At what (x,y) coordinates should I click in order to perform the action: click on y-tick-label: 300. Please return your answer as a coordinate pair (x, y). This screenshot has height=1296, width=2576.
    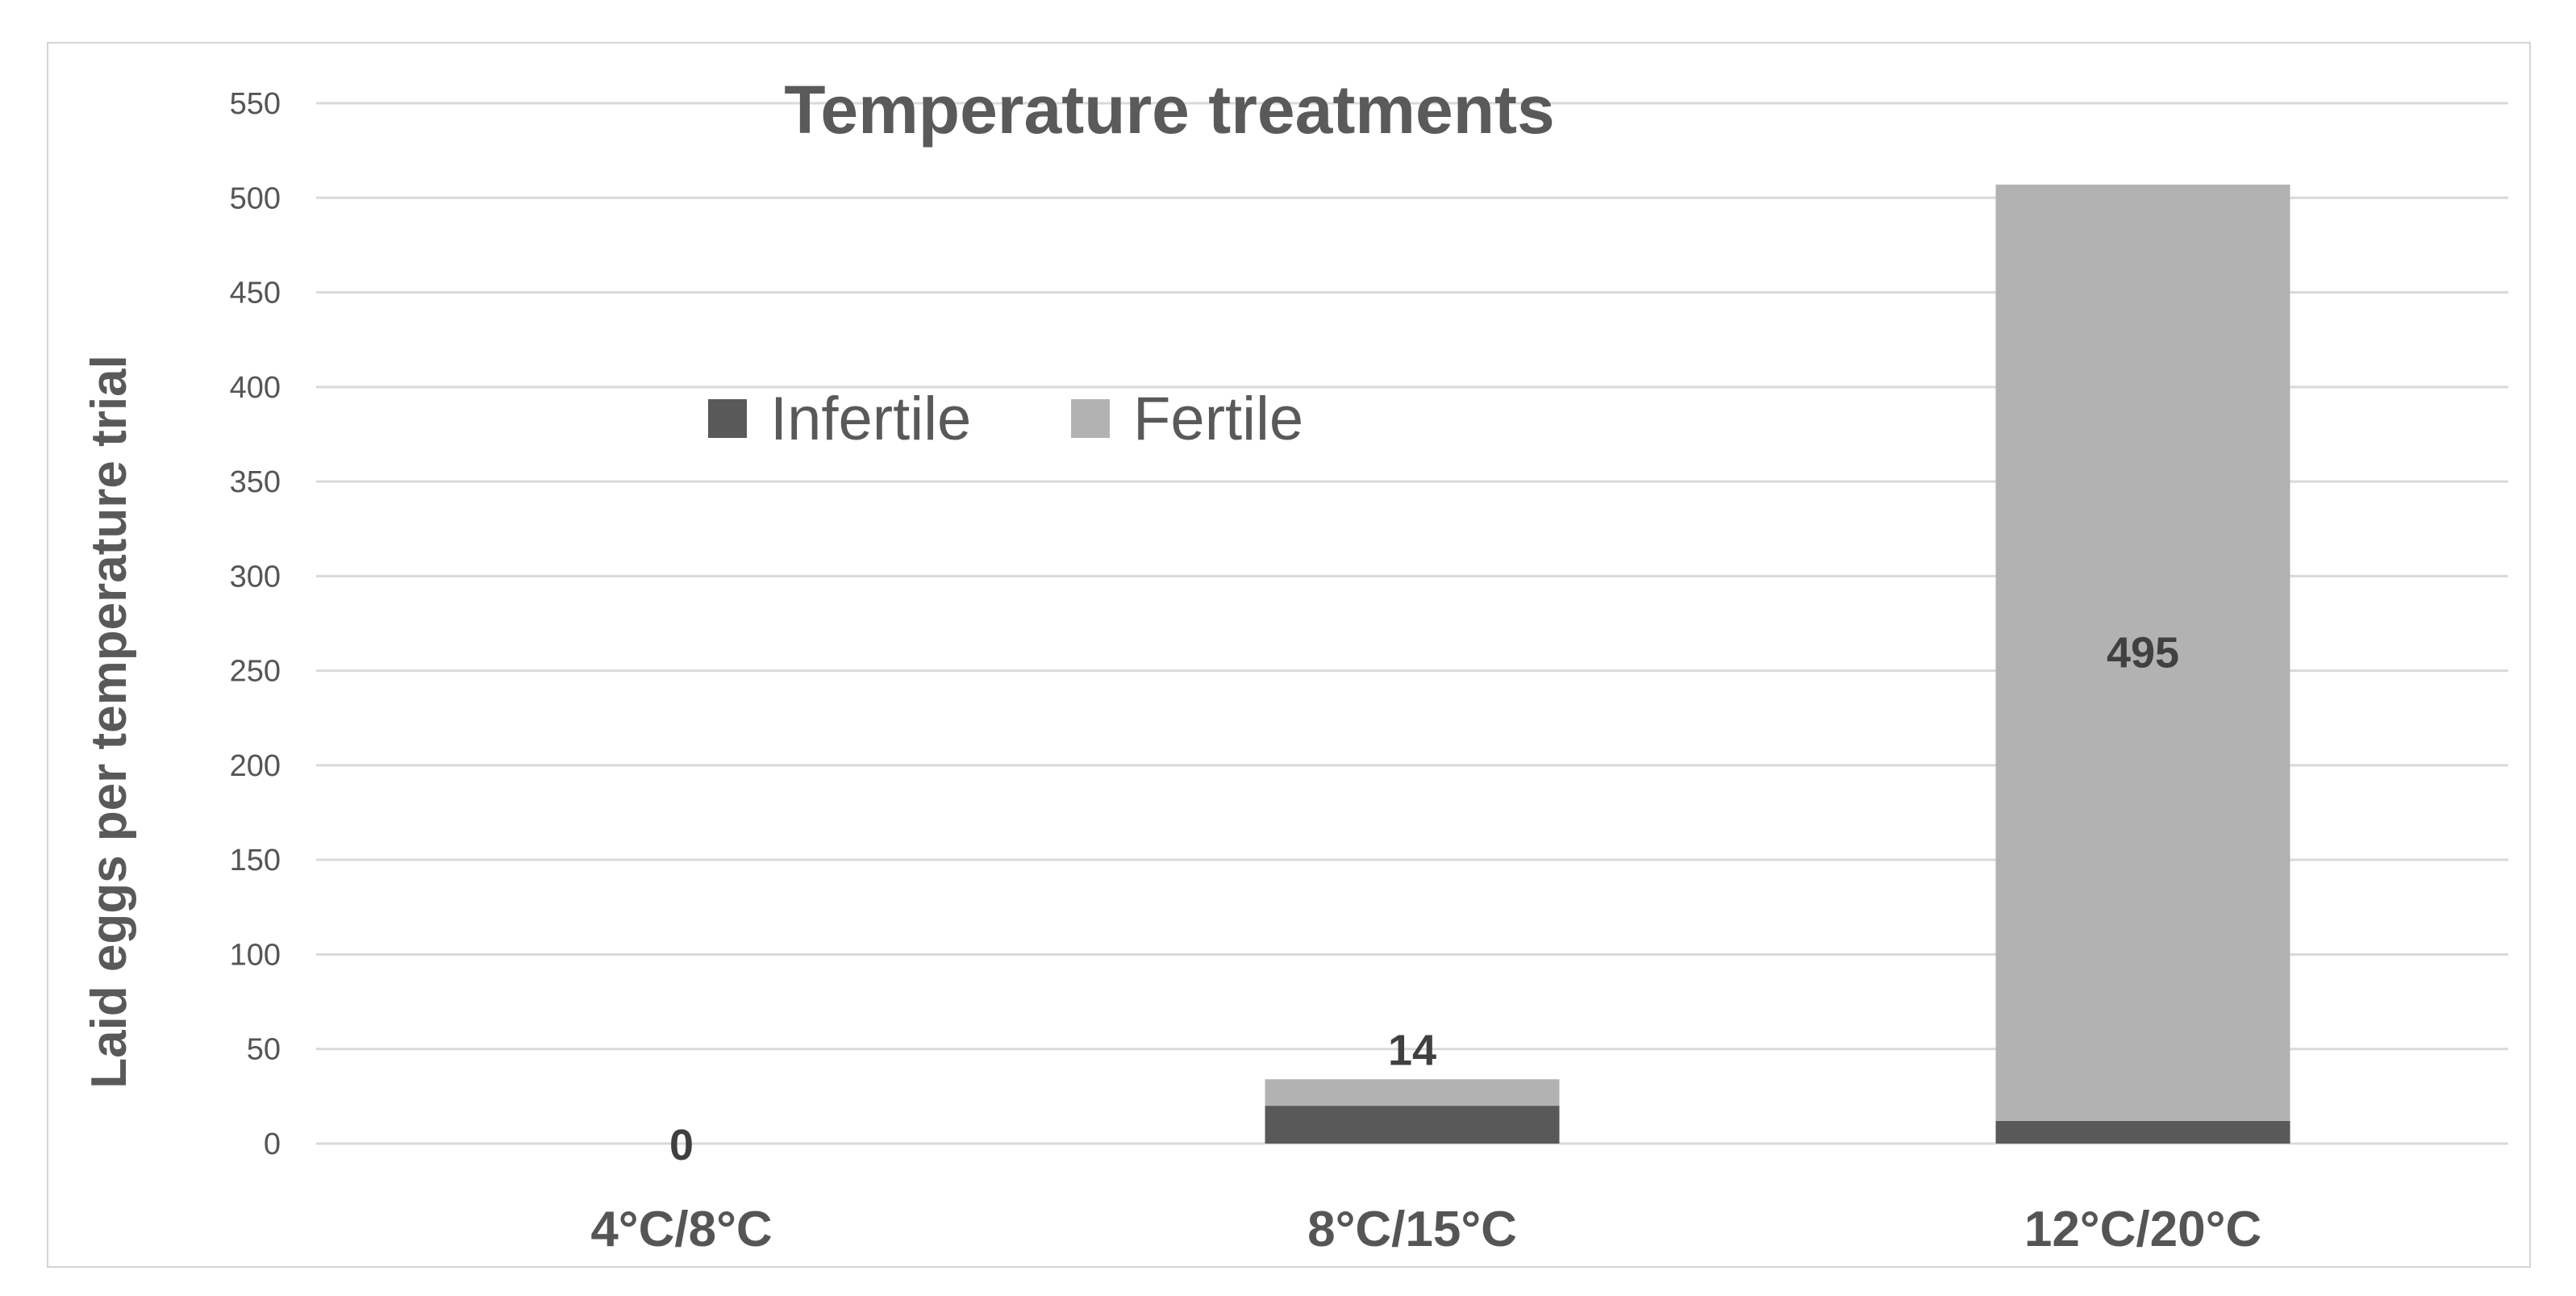
    Looking at the image, I should click on (255, 577).